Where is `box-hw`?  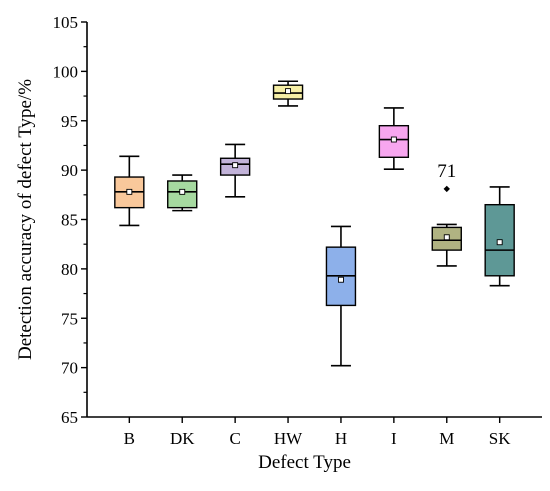
box-hw is located at coordinates (288, 93).